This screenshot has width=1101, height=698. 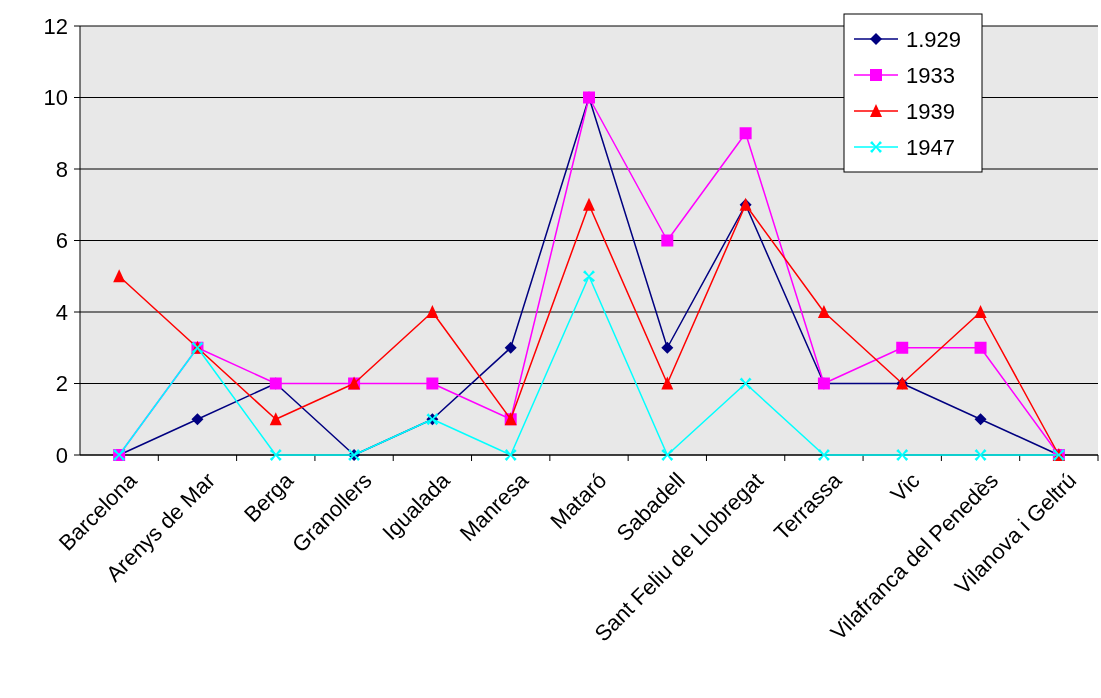 I want to click on y-tick-label: 6, so click(x=61, y=241).